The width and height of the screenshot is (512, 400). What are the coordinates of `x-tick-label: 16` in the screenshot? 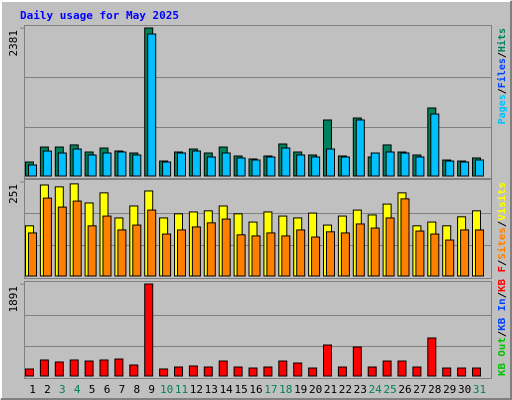 It's located at (255, 389).